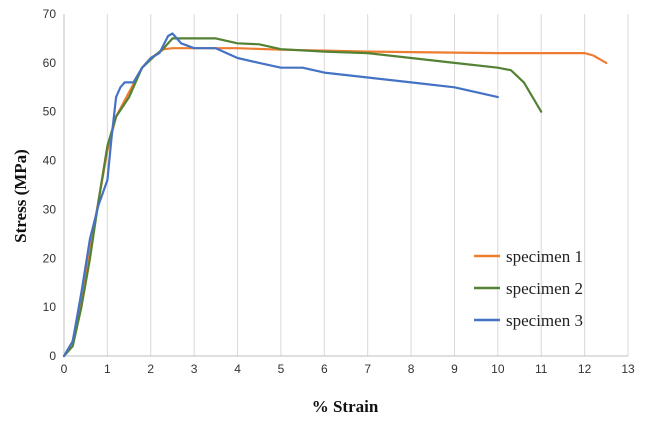 This screenshot has height=421, width=647. Describe the element at coordinates (50, 63) in the screenshot. I see `y-tick-label-6: 60` at that location.